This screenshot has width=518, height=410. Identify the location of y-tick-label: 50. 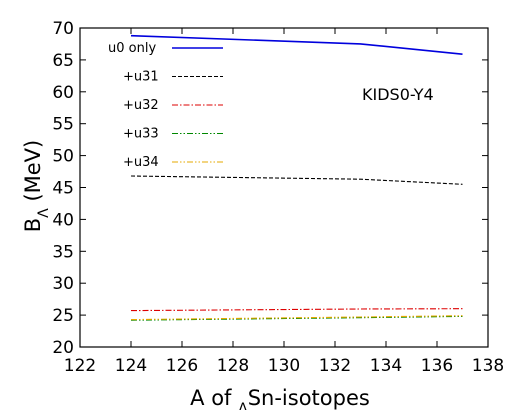
(63, 157).